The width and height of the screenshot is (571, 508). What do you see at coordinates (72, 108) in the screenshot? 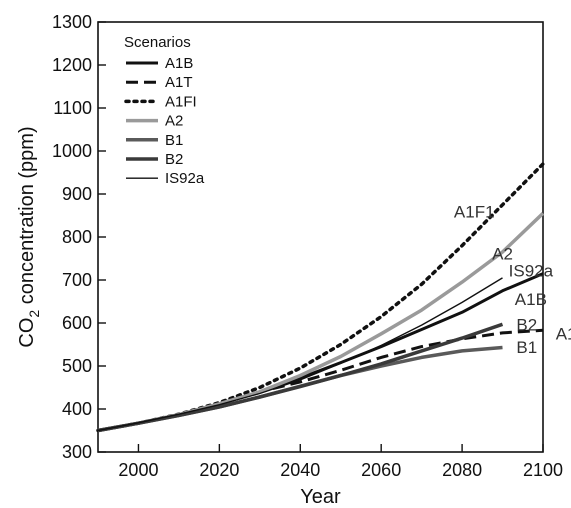
I see `y-tick-label: 1100` at bounding box center [72, 108].